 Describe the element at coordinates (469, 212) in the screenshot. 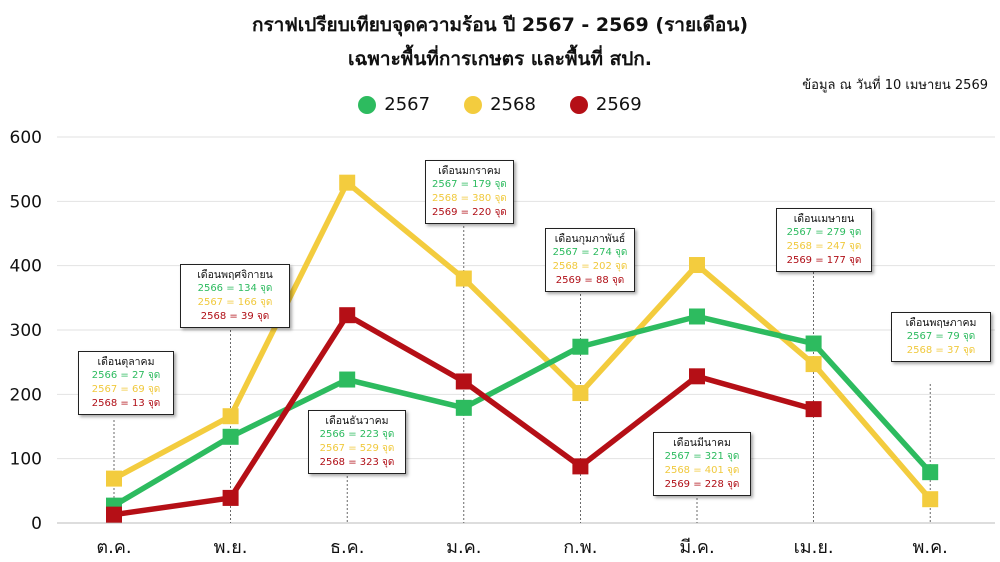

I see `annotation-line: 2569 = 220 จุด` at that location.